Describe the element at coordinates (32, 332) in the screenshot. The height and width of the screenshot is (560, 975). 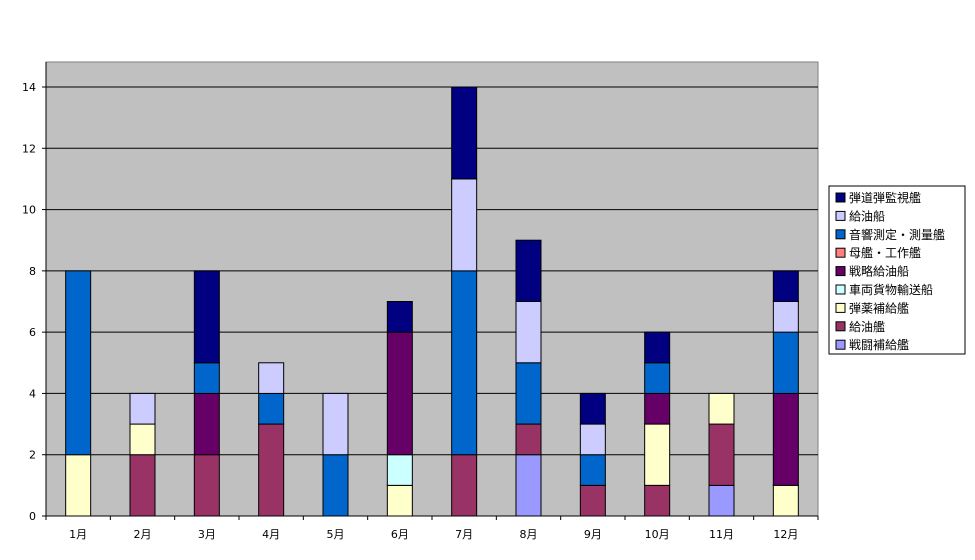
I see `y-tick-label: 6` at that location.